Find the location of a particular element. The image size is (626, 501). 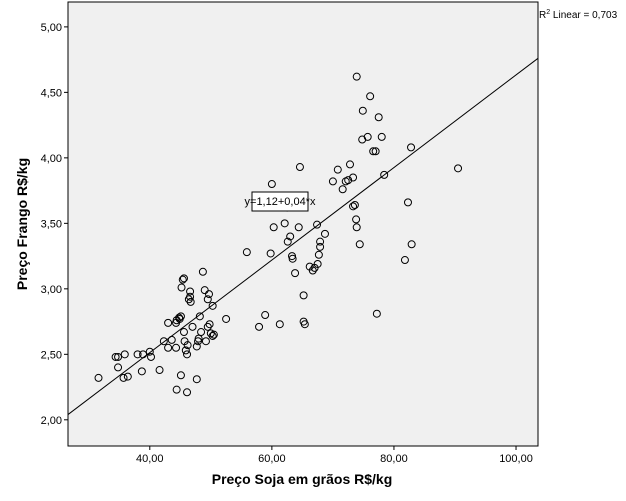

y-tick-label: 3,50 is located at coordinates (51, 224).